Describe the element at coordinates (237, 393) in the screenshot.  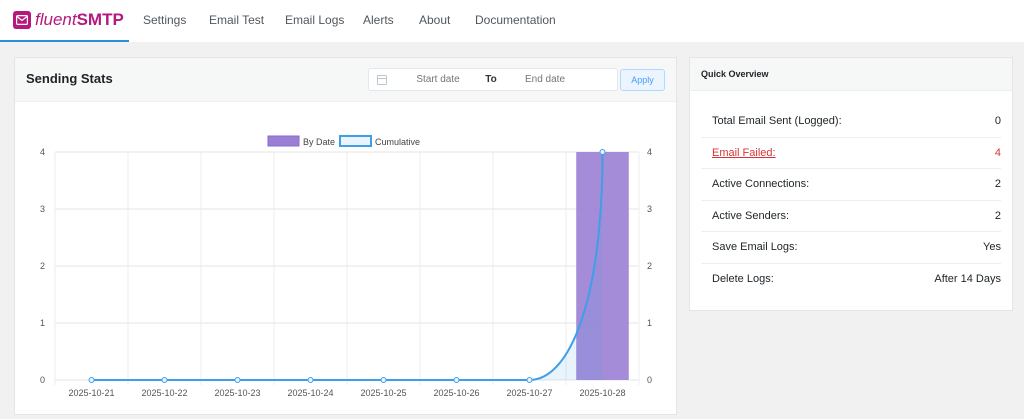
I see `x-tick-label: 2025-10-23` at that location.